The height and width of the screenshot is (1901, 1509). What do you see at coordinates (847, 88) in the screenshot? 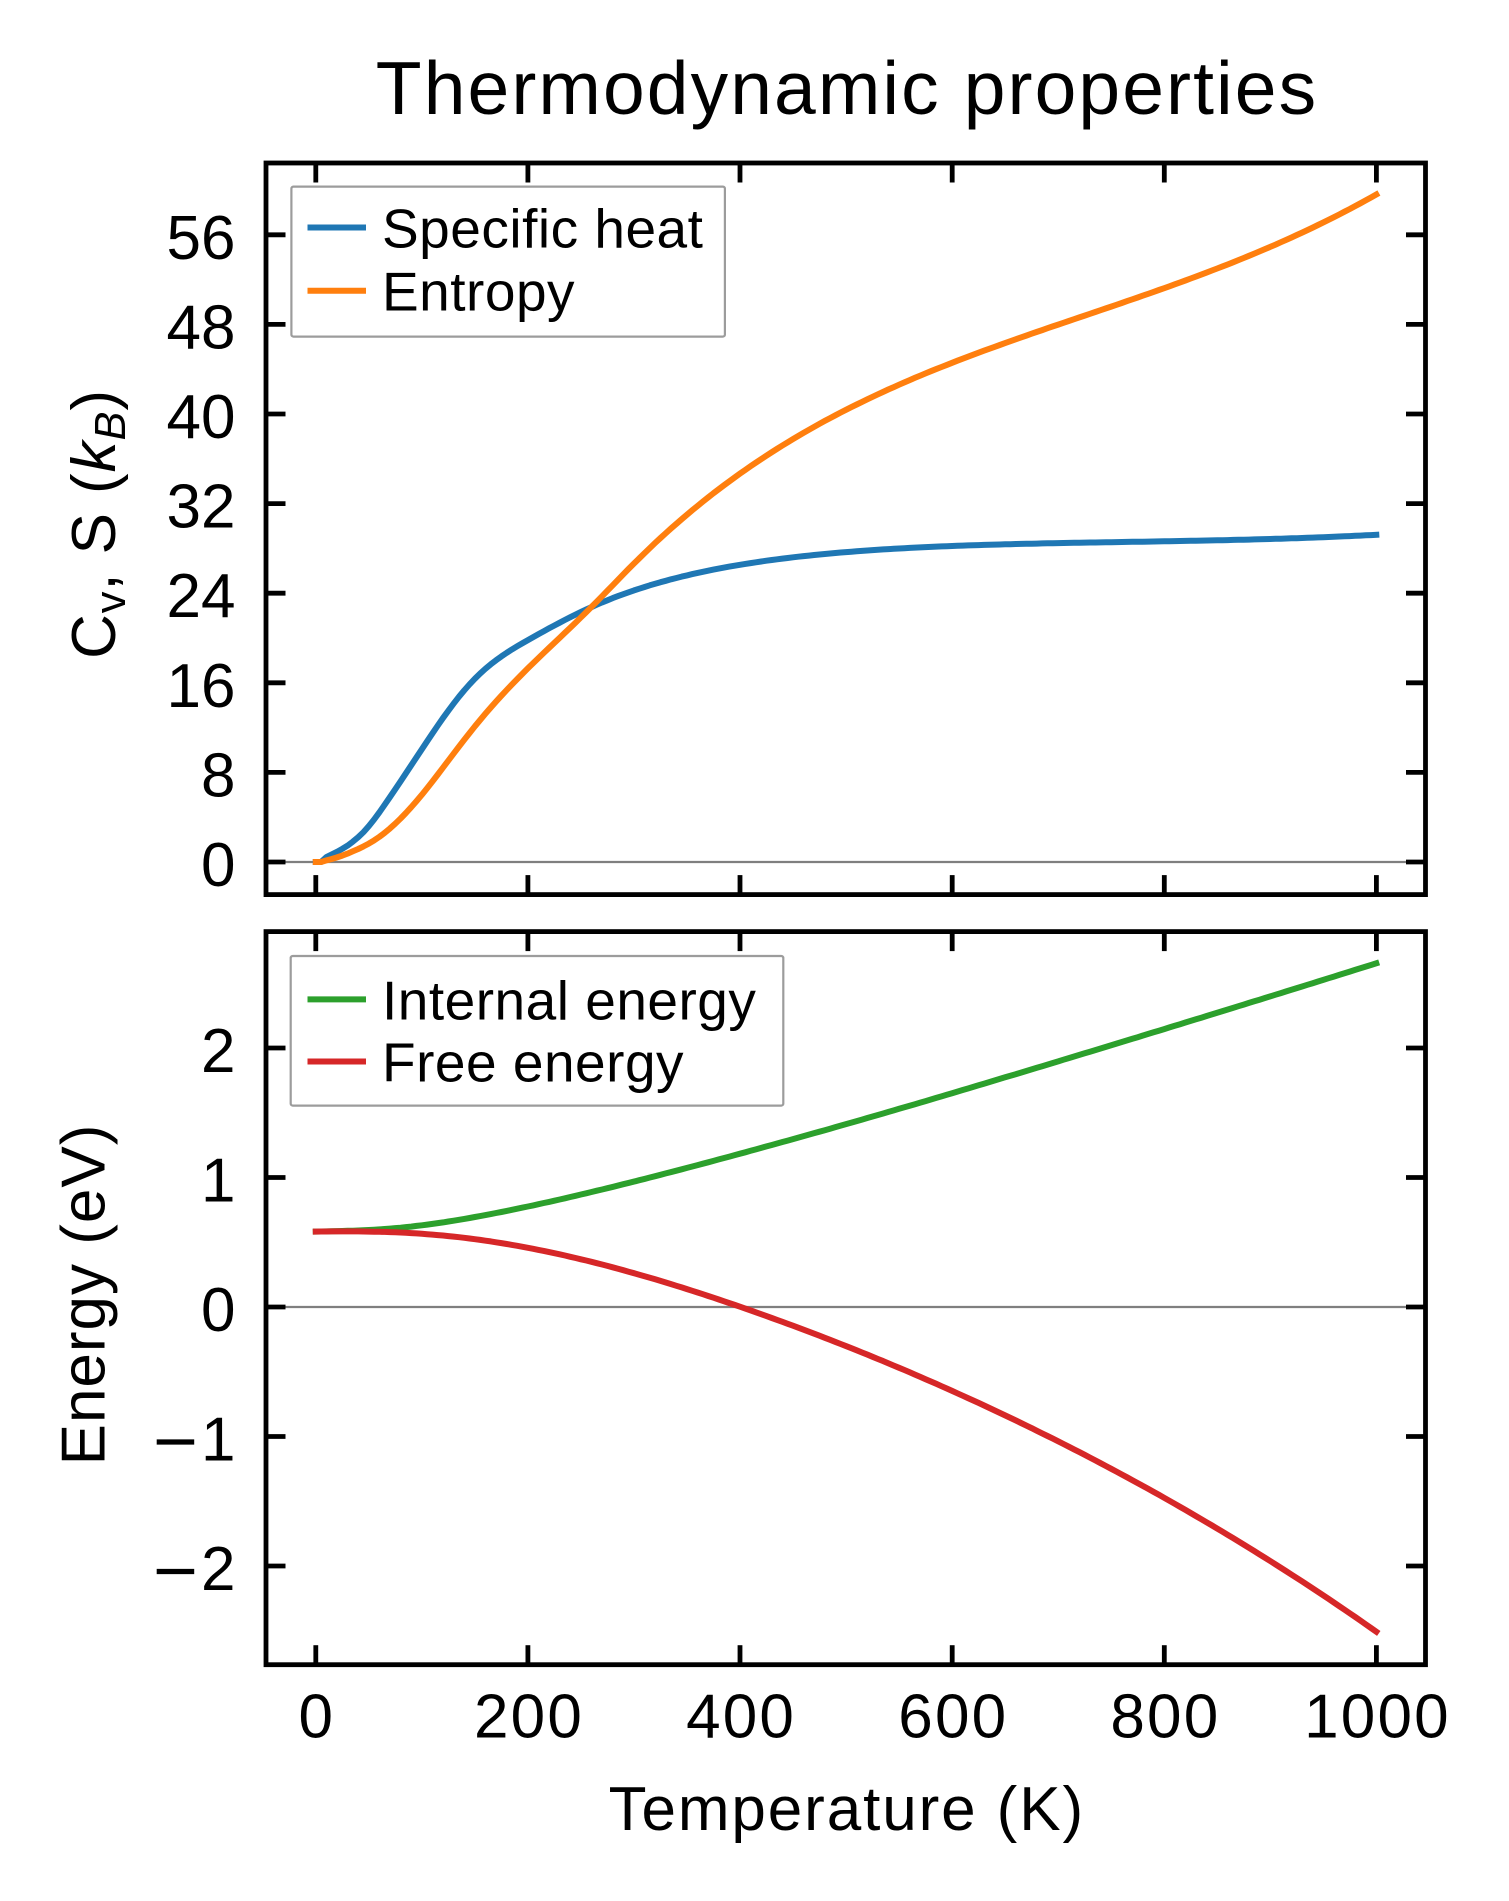
I see `svg-text: Thermodynamic properties` at bounding box center [847, 88].